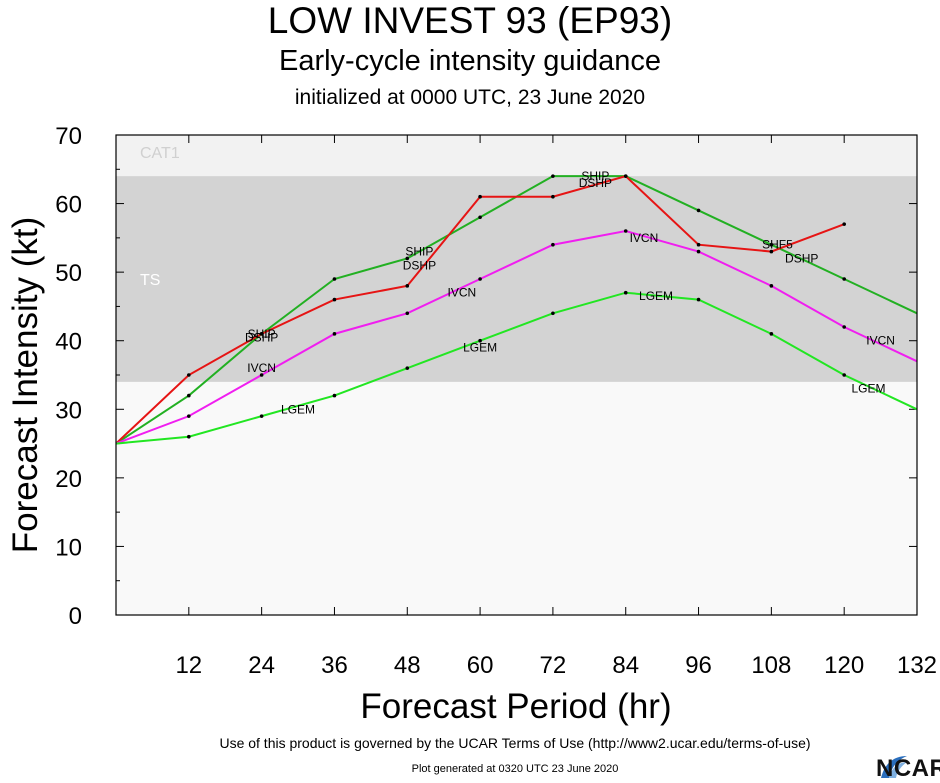  I want to click on chart-title: LOW INVEST 93 (EP93), so click(470, 20).